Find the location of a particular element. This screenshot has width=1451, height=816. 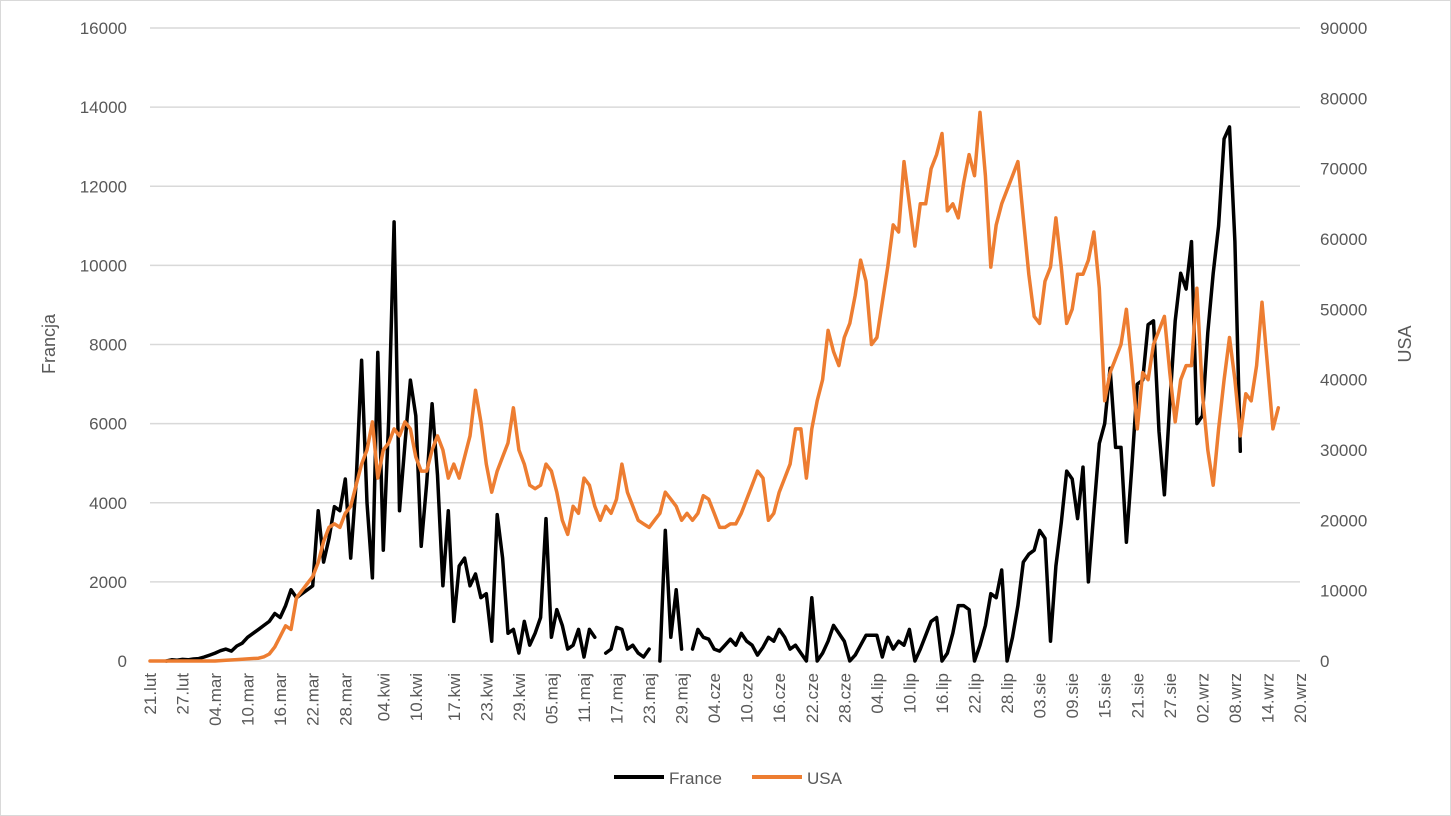

x-tick-label: 04.kwi is located at coordinates (383, 697).